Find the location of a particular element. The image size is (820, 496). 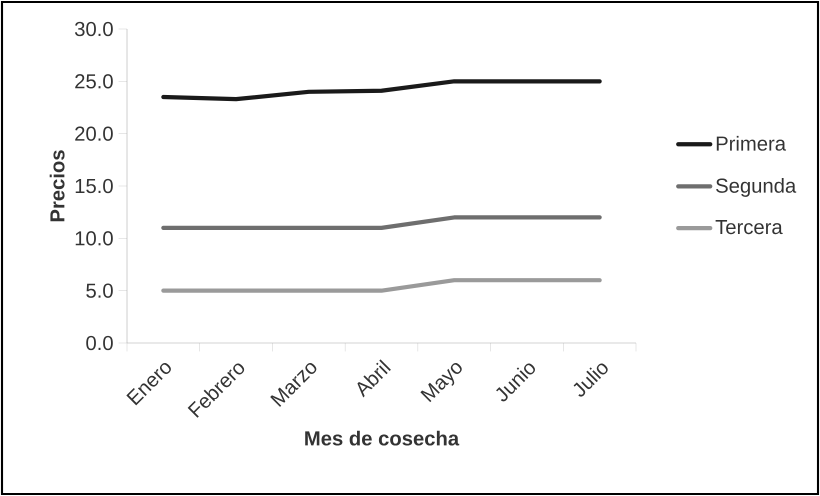

y-tick-label: 15.0 is located at coordinates (94, 186).